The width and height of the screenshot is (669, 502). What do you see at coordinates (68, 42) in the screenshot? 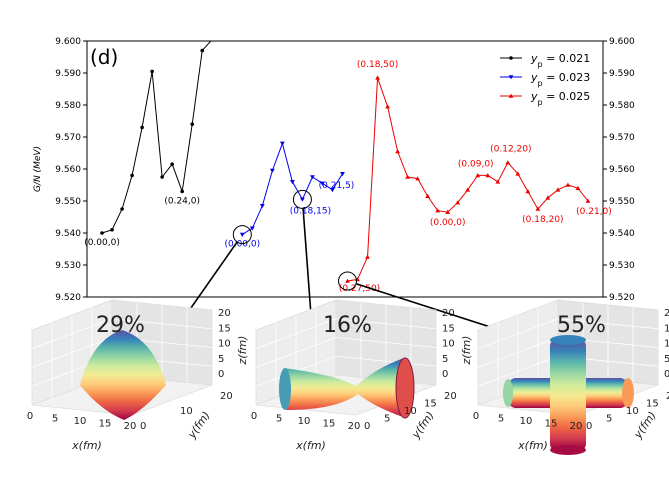
I see `y-tick-label-left: 9.600` at bounding box center [68, 42].